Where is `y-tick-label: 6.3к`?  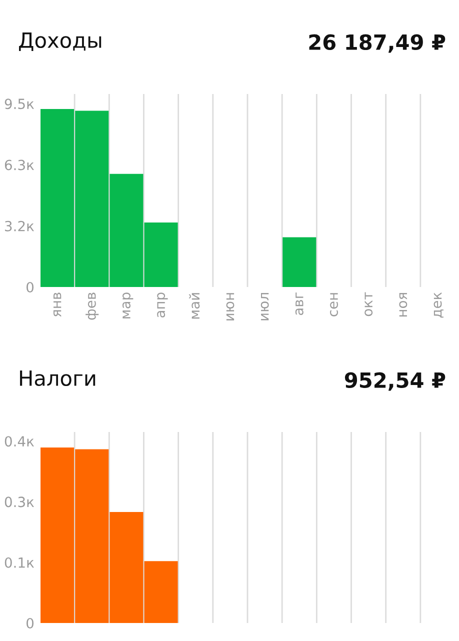 y-tick-label: 6.3к is located at coordinates (19, 165).